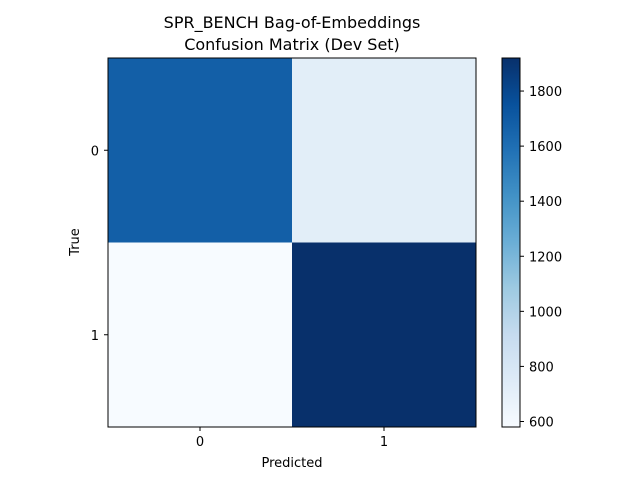 The width and height of the screenshot is (640, 484). I want to click on chart-title-line-1: SPR_BENCH Bag-of-Embeddings, so click(292, 23).